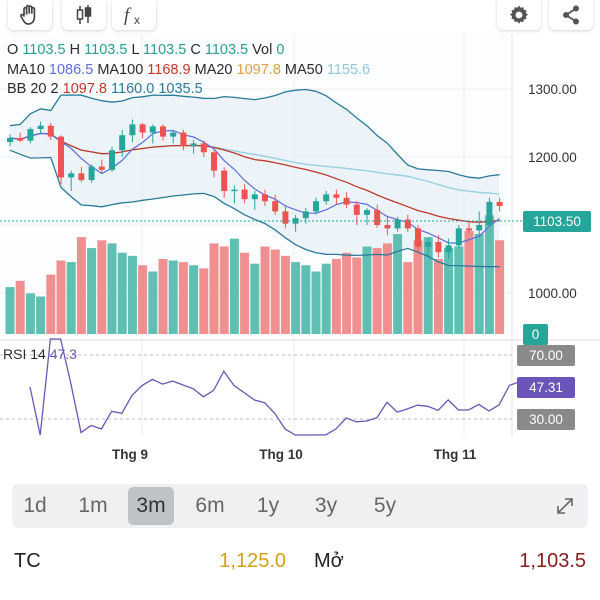  What do you see at coordinates (329, 561) in the screenshot?
I see `open-label: Mở` at bounding box center [329, 561].